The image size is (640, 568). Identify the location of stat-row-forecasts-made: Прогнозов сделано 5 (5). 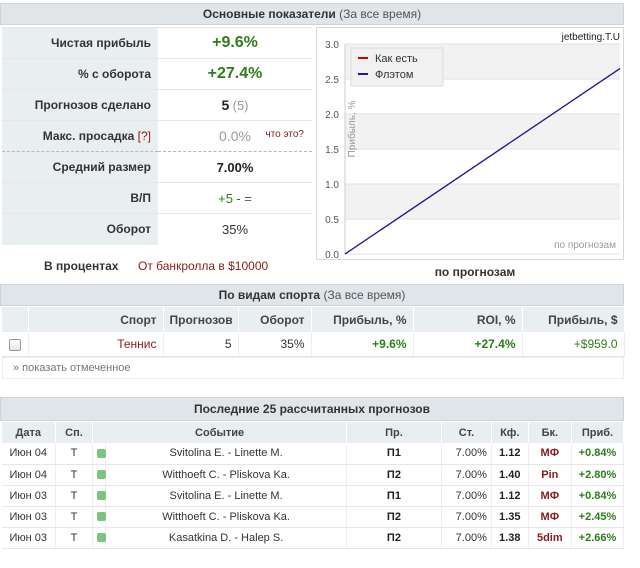
(157, 105).